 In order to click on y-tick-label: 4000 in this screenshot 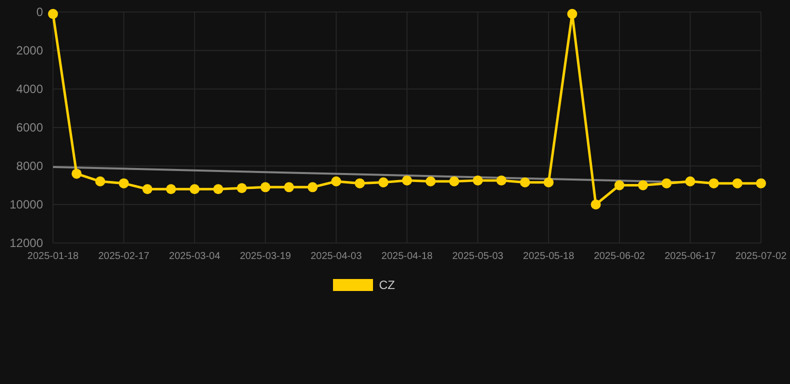, I will do `click(30, 89)`.